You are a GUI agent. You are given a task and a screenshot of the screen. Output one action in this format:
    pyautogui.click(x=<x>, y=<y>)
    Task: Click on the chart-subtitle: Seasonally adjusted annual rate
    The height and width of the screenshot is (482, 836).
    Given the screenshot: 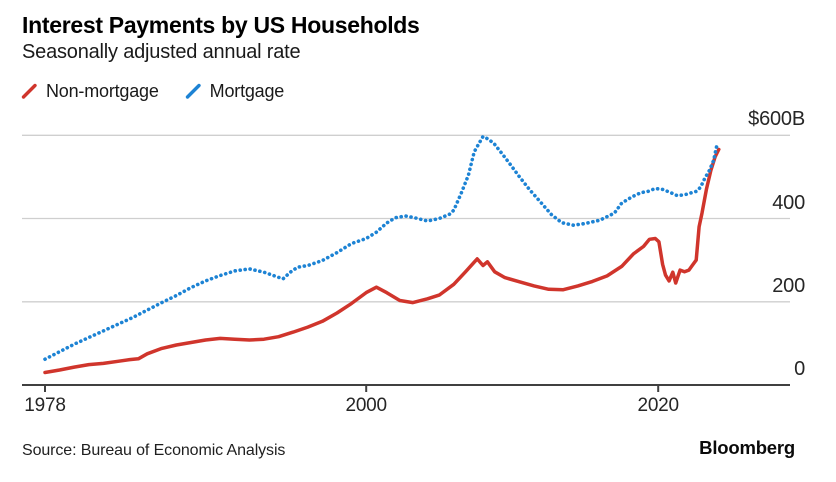 What is the action you would take?
    pyautogui.click(x=161, y=52)
    